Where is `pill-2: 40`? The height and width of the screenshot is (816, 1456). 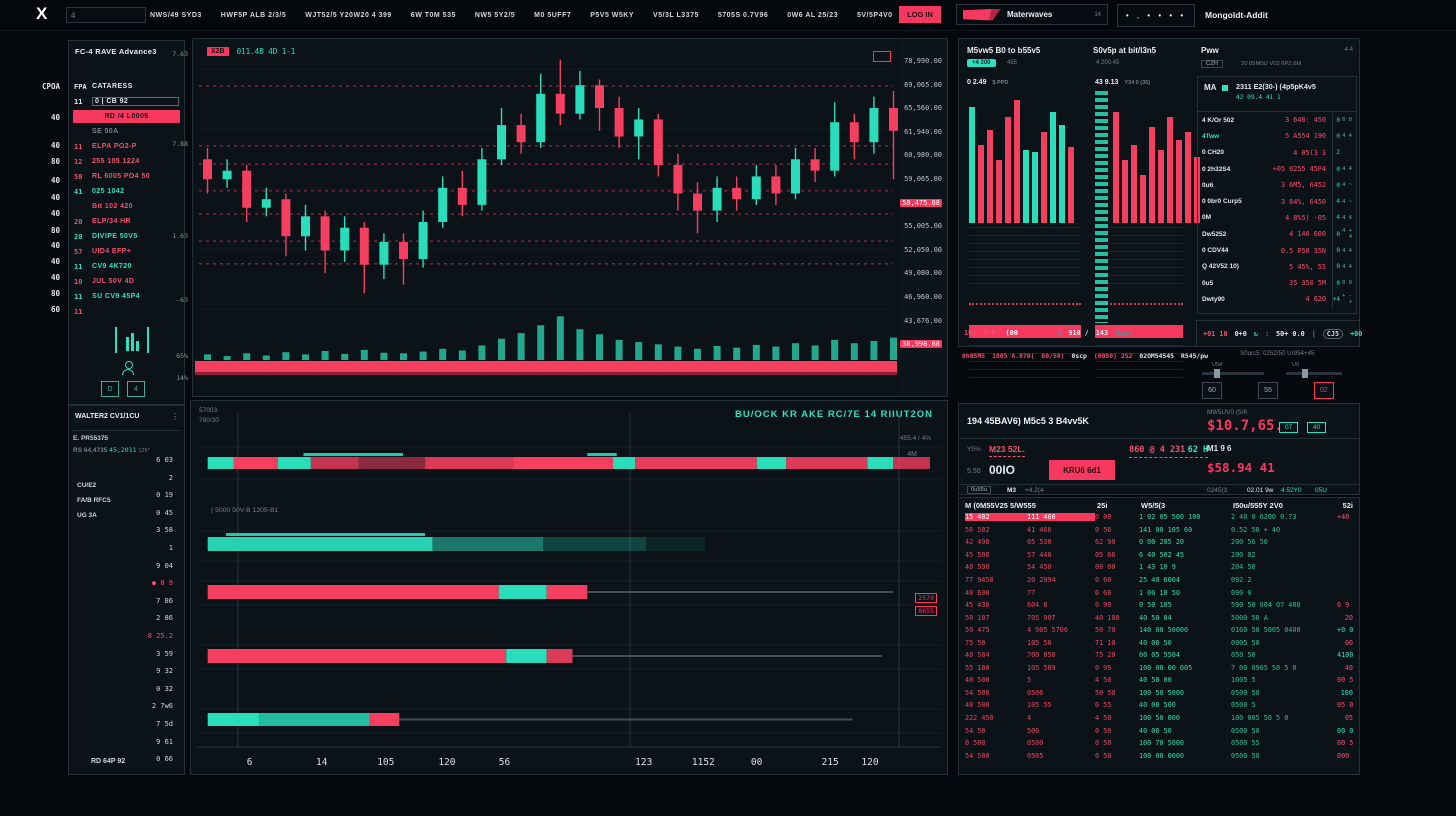 pill-2: 40 is located at coordinates (1317, 427).